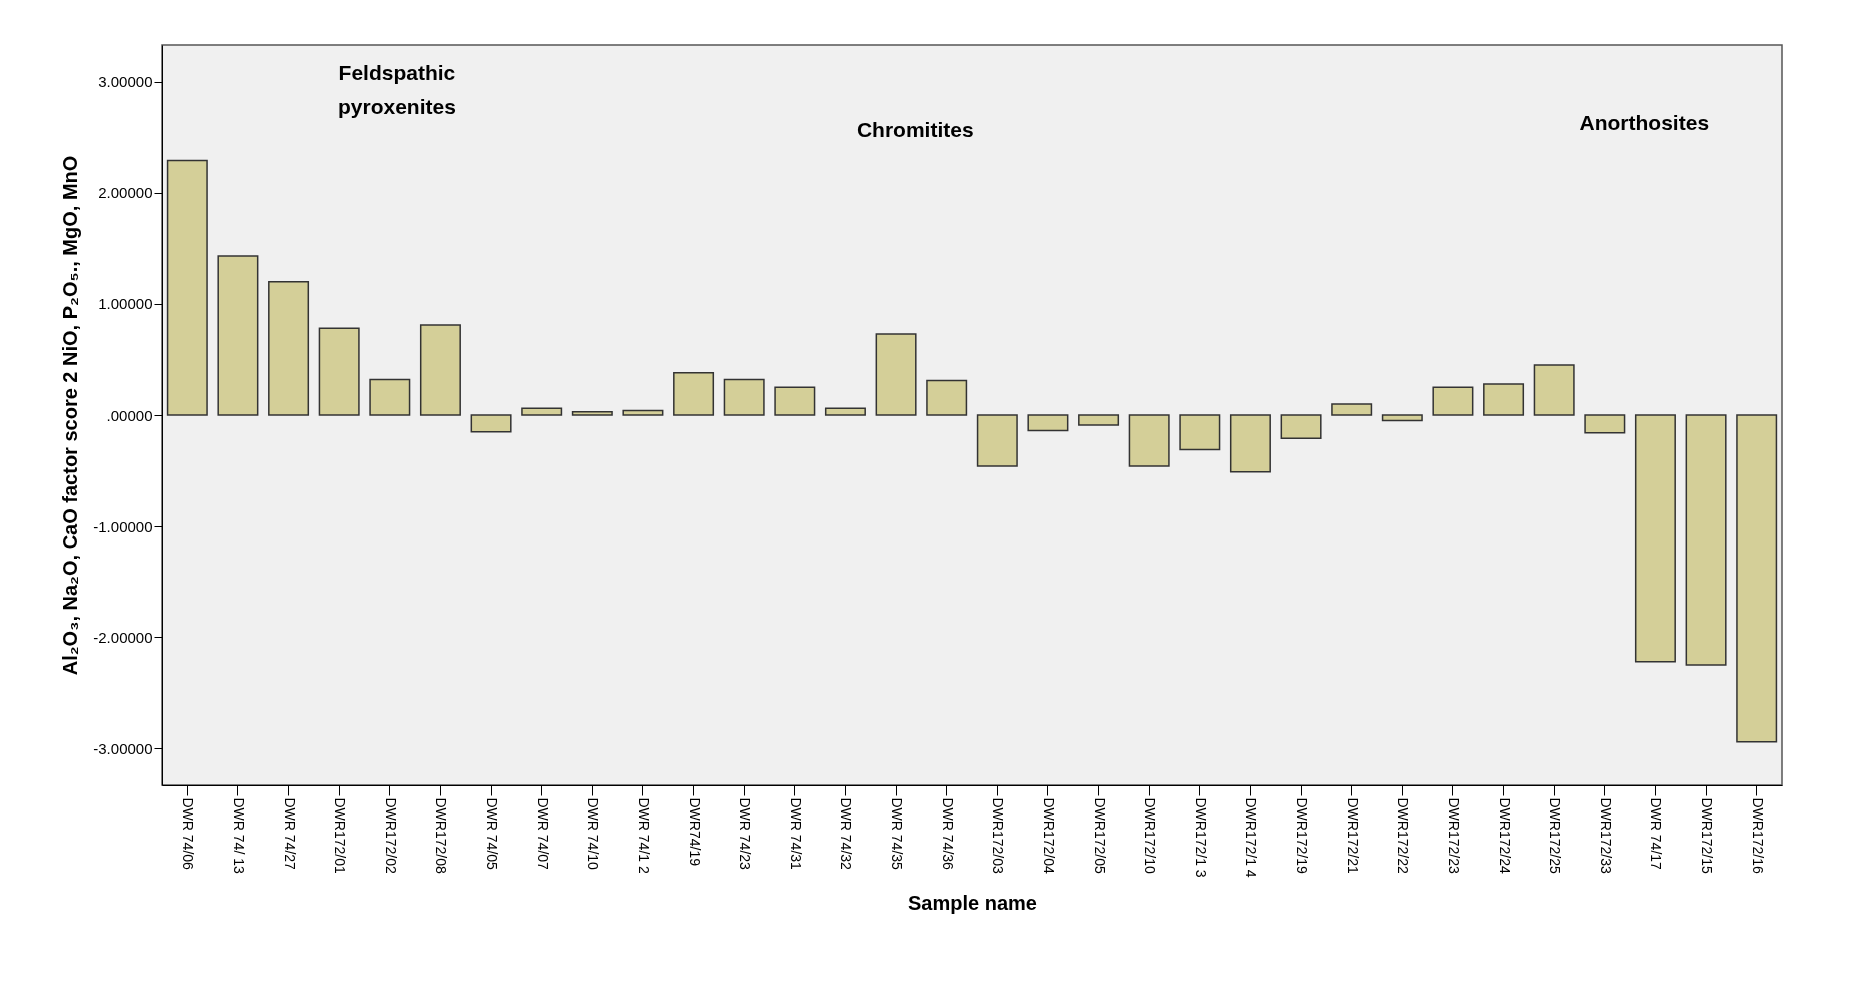  What do you see at coordinates (340, 835) in the screenshot?
I see `x-tick-label: DWR172/01` at bounding box center [340, 835].